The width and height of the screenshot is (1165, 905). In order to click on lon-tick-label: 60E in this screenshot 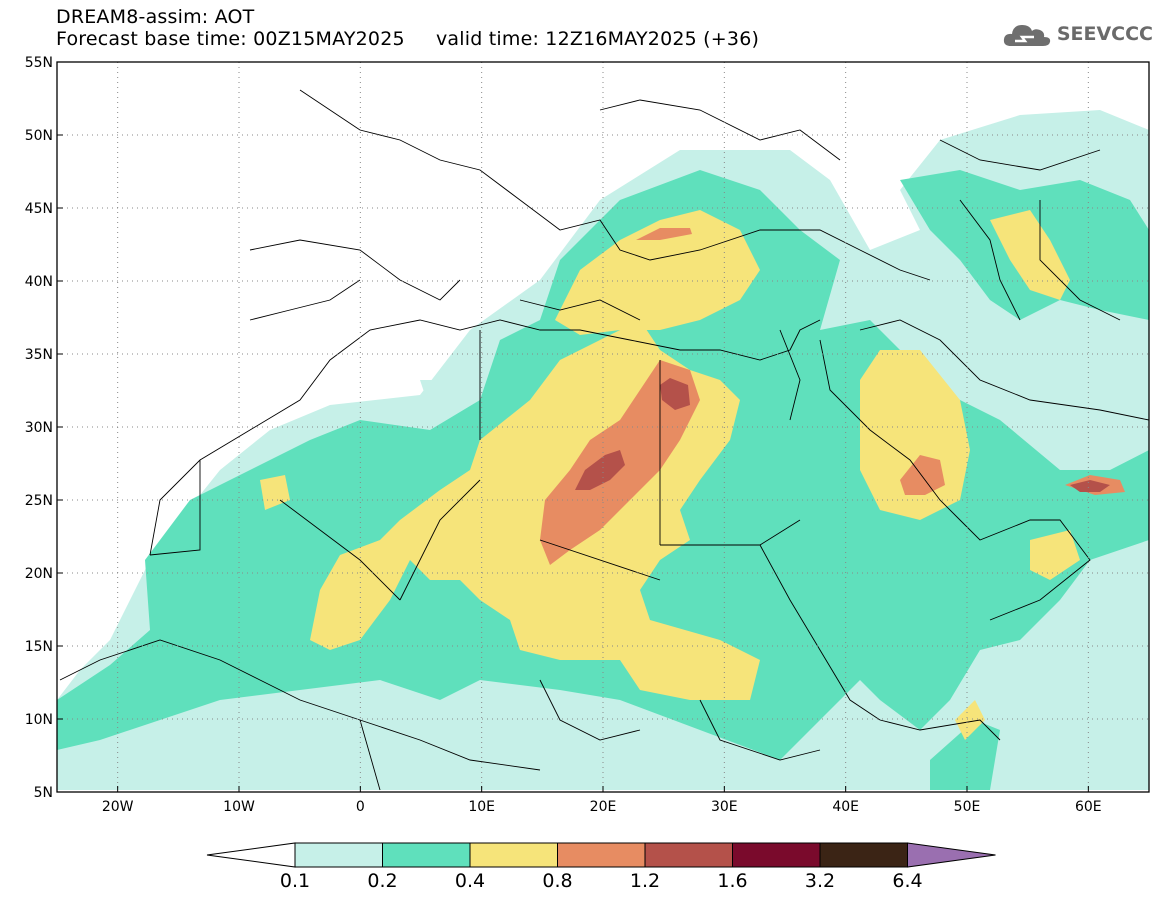, I will do `click(1088, 807)`.